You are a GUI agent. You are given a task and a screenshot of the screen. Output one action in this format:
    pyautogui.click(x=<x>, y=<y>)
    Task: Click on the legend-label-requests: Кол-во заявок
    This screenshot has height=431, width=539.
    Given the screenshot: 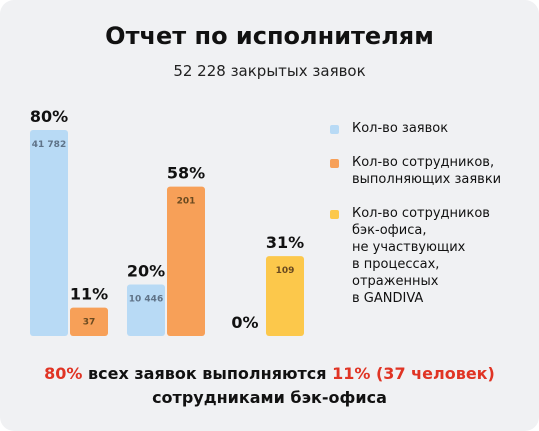 What is the action you would take?
    pyautogui.click(x=400, y=128)
    